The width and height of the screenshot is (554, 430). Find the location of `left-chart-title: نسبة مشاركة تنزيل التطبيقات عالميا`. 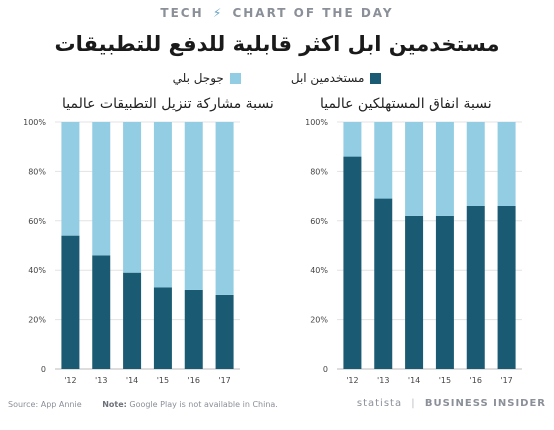

left-chart-title: نسبة مشاركة تنزيل التطبيقات عالميا is located at coordinates (168, 104).